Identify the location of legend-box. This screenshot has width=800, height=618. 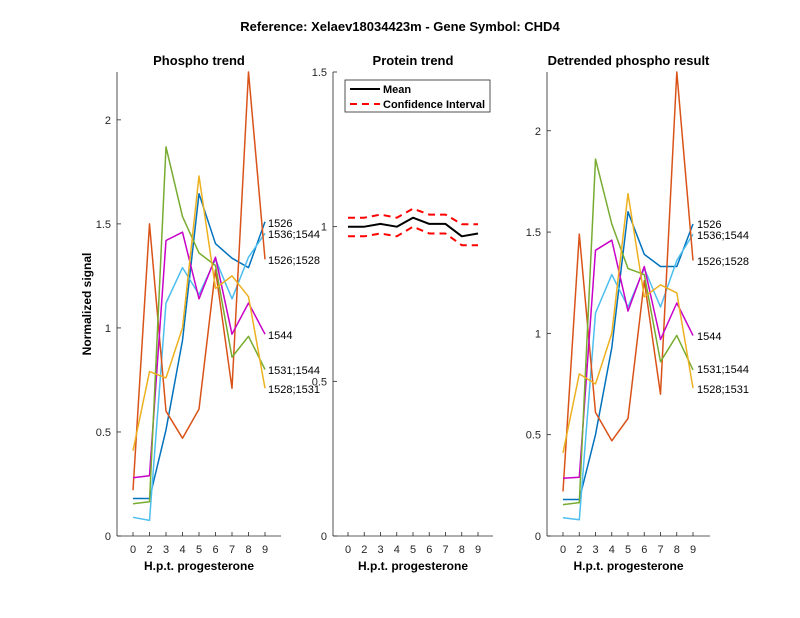
(417, 96).